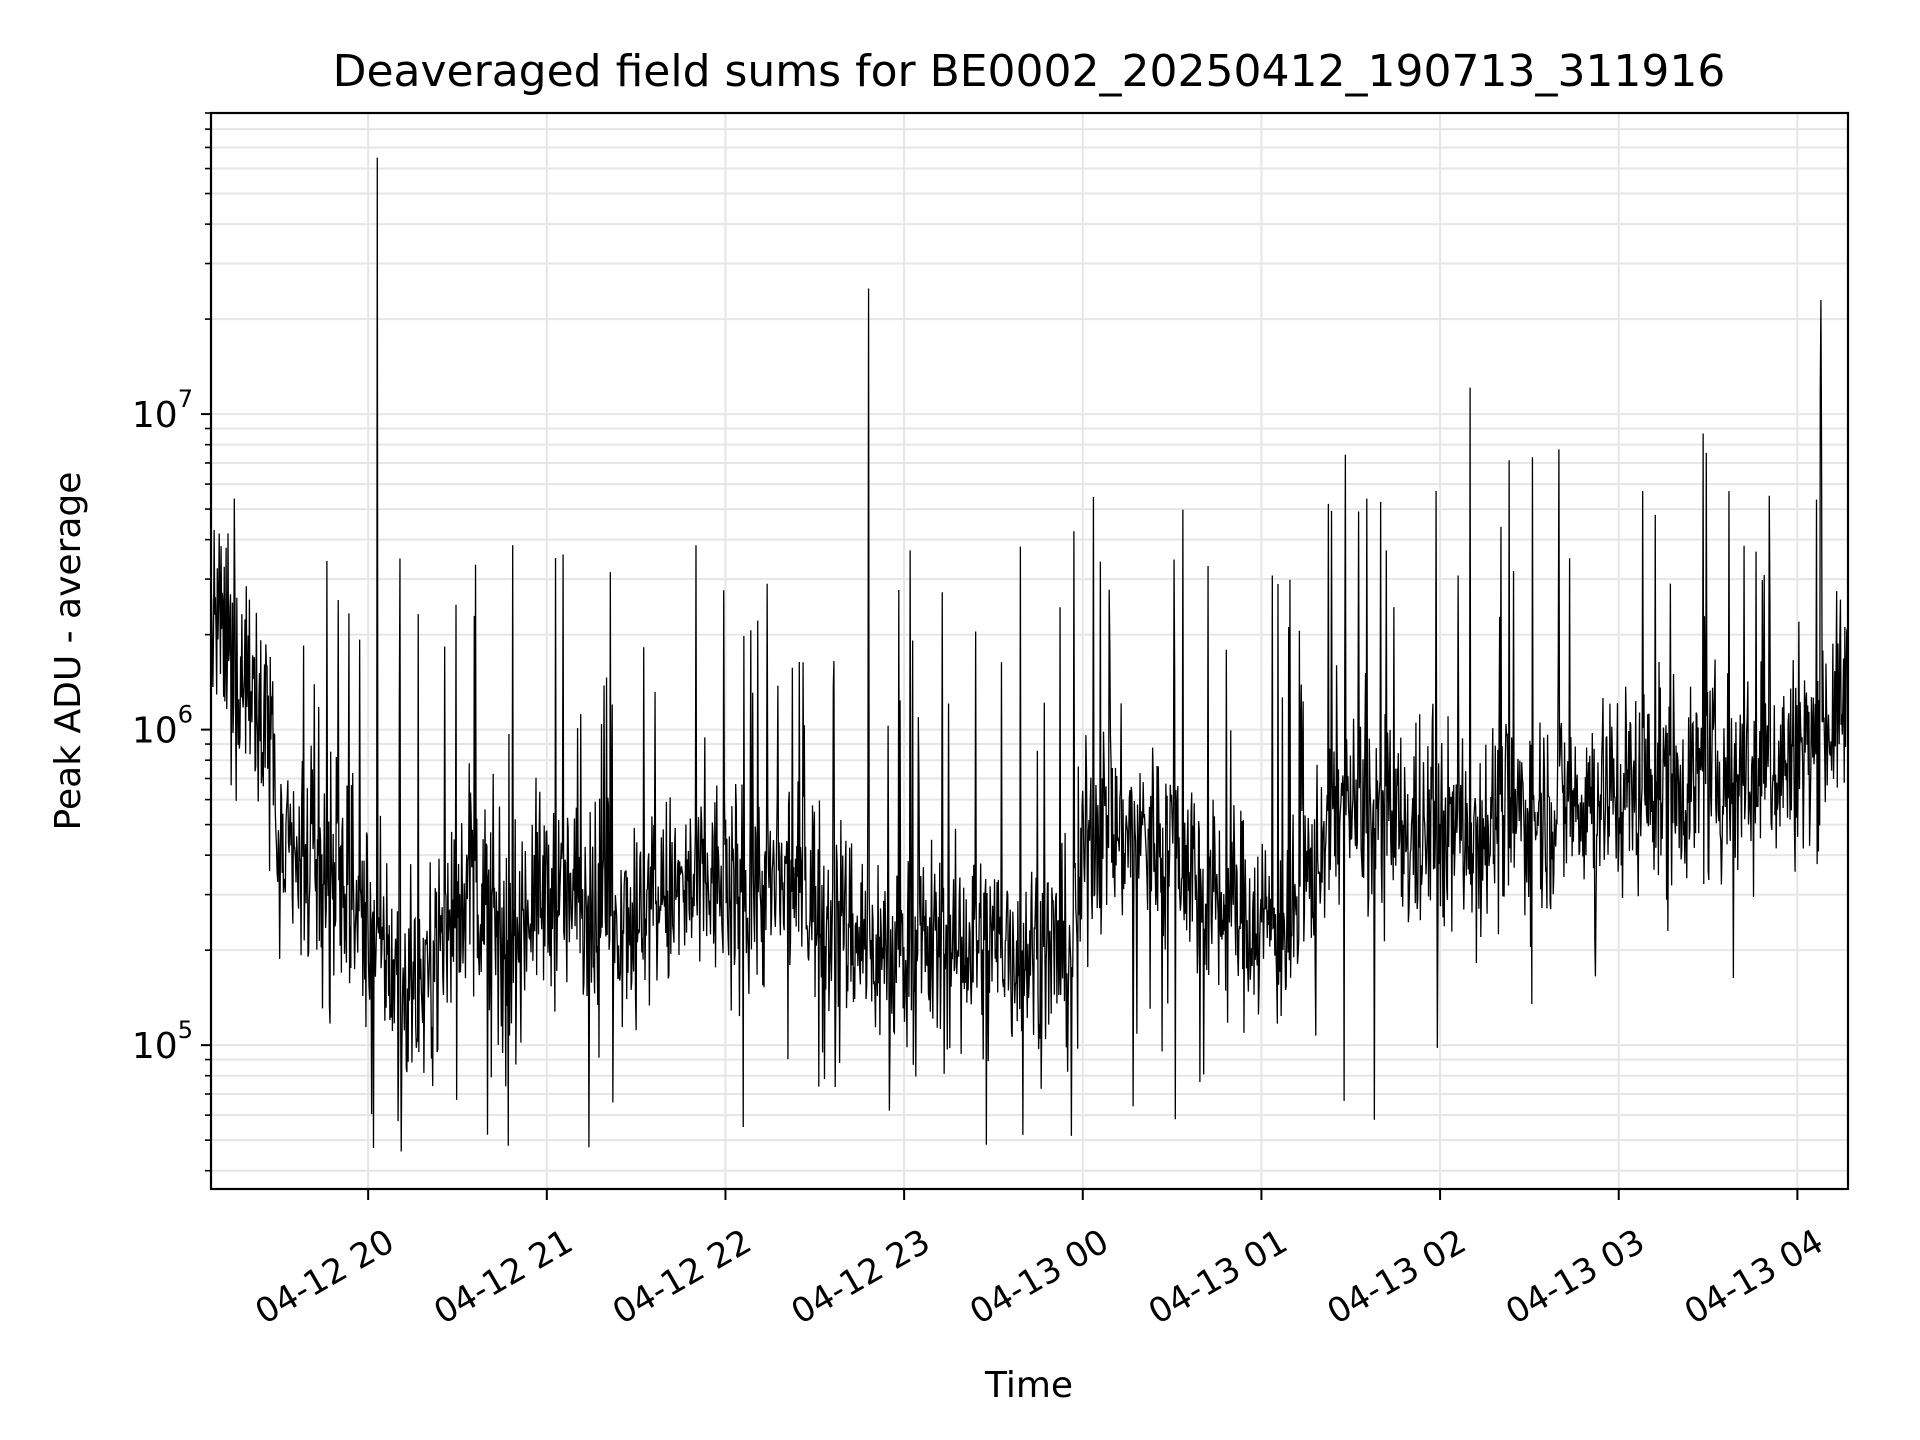  I want to click on y-tick-label: 10⁶, so click(162, 726).